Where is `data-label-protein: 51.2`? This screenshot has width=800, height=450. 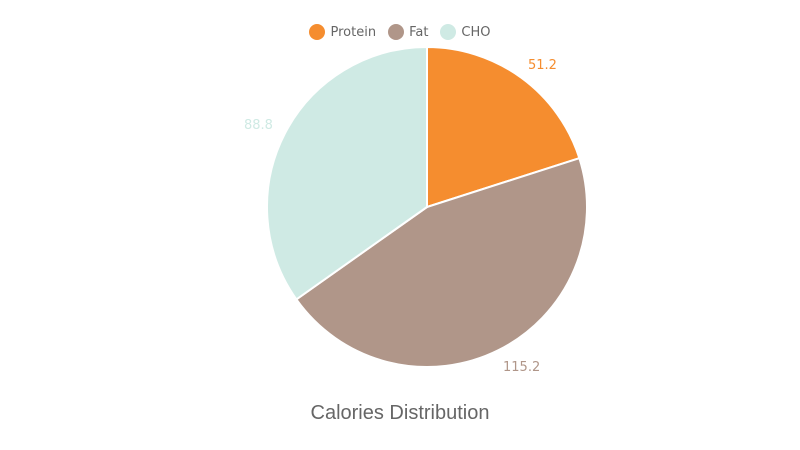
data-label-protein: 51.2 is located at coordinates (542, 65).